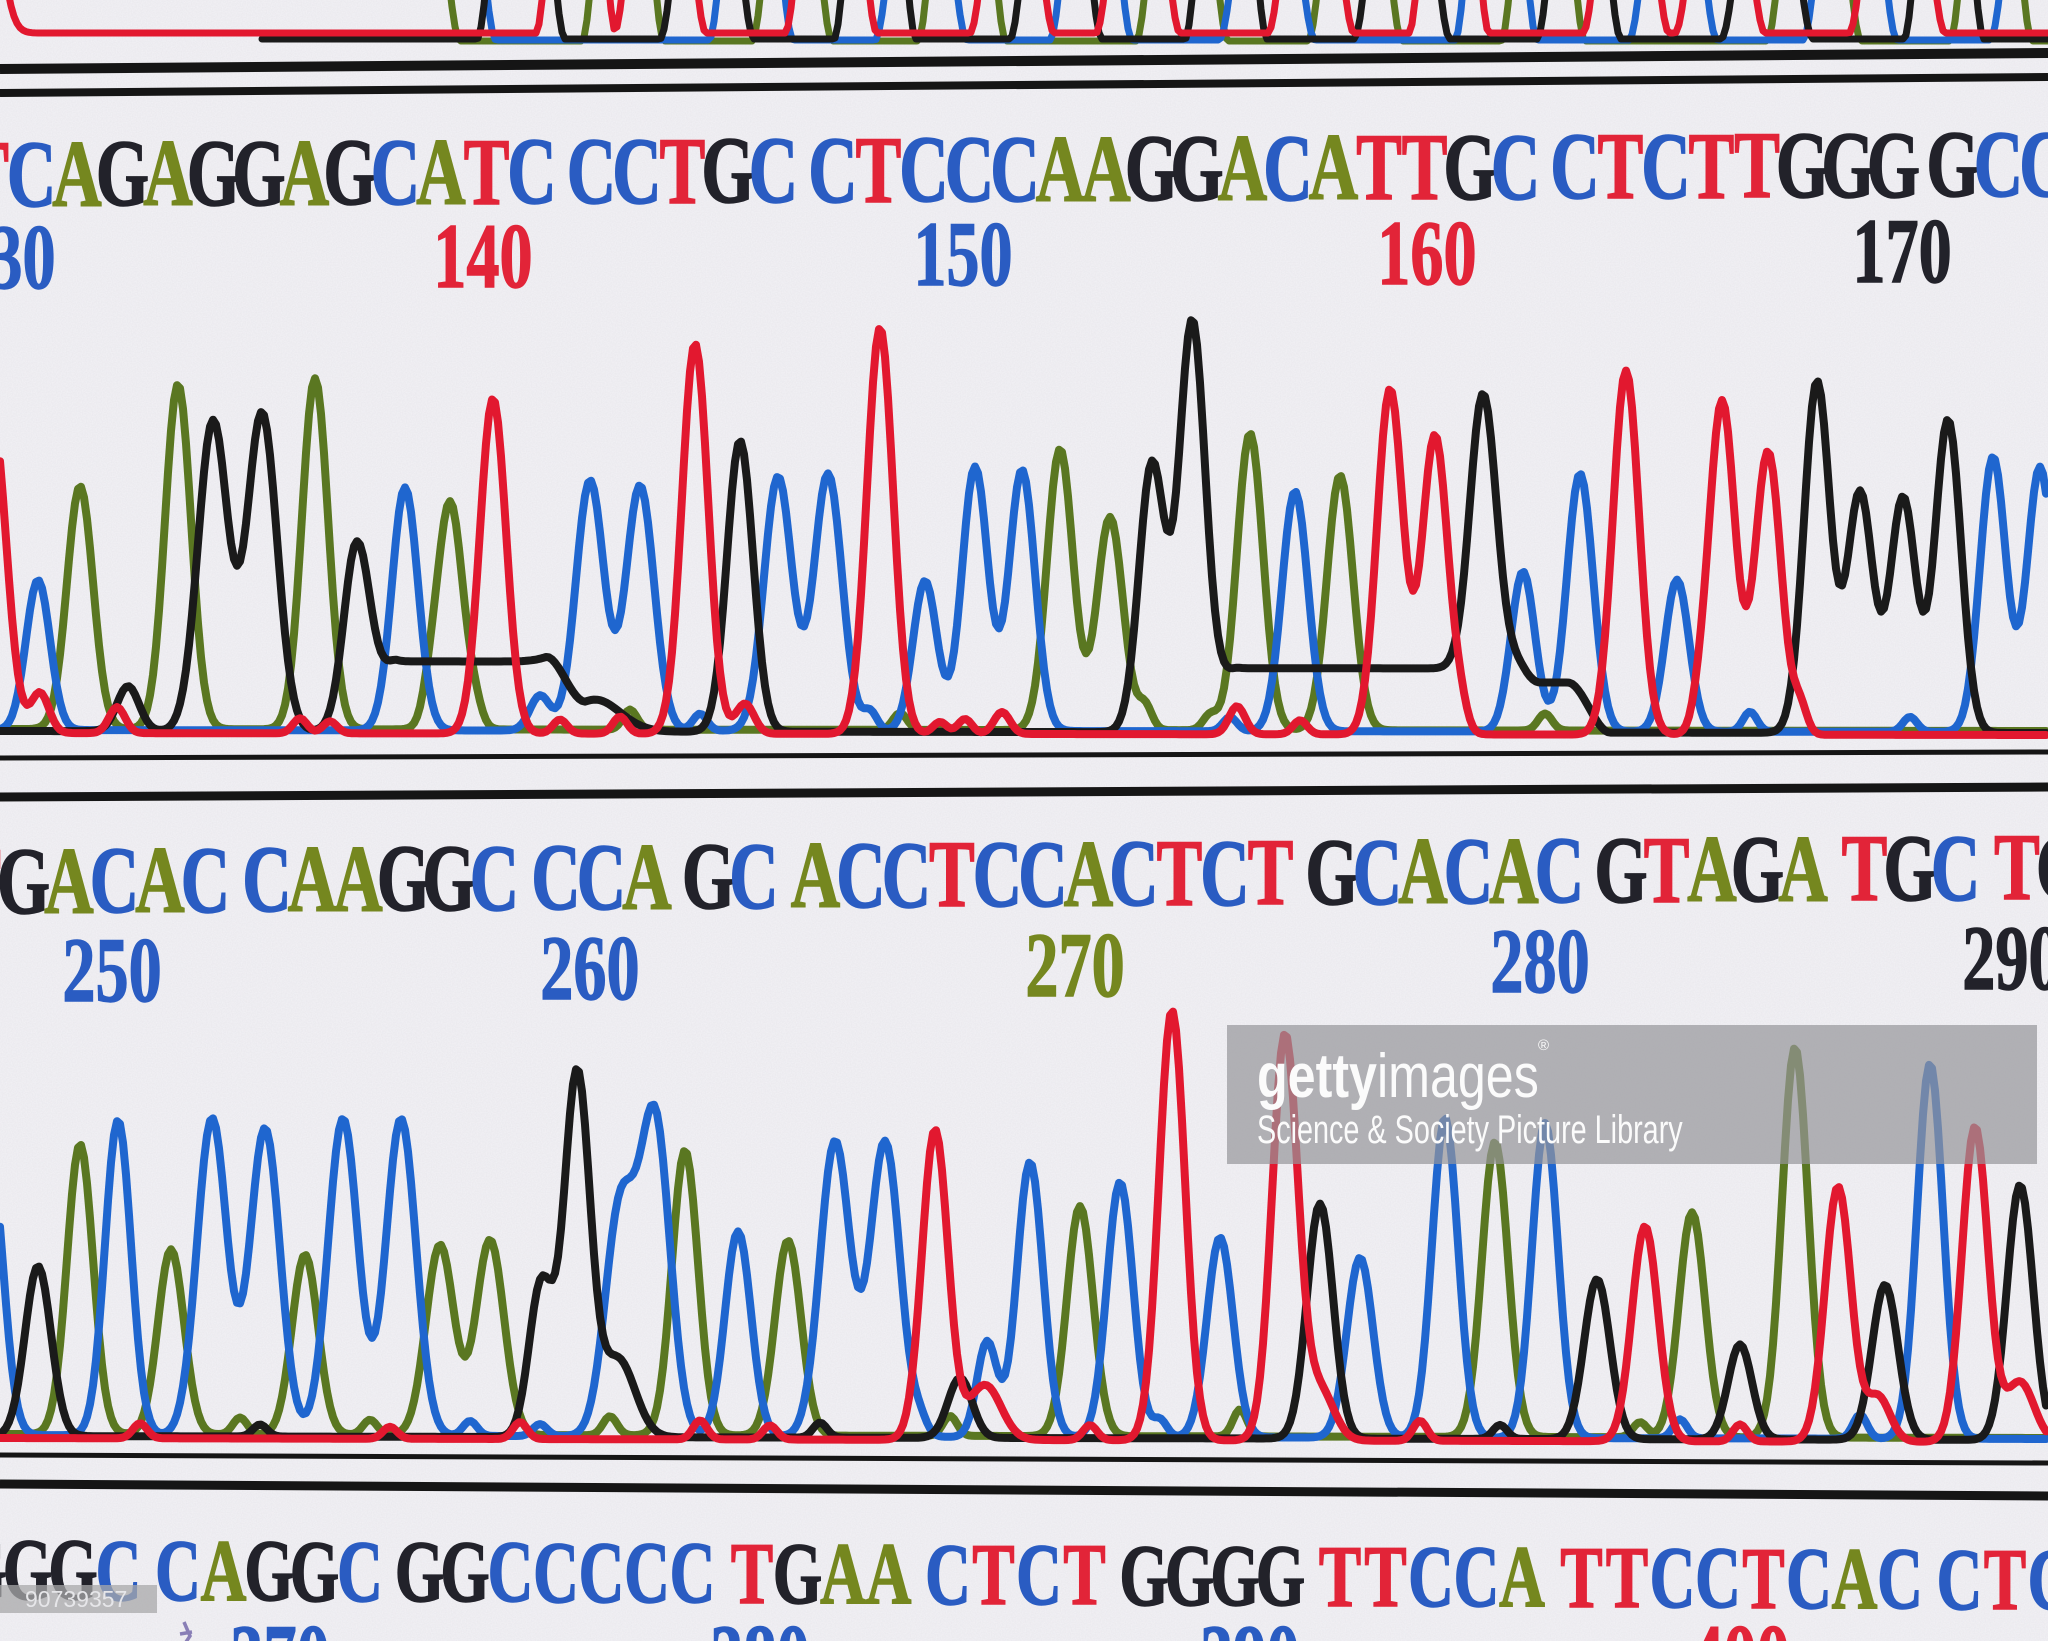 The image size is (2048, 1641). I want to click on svg-text: 150, so click(962, 255).